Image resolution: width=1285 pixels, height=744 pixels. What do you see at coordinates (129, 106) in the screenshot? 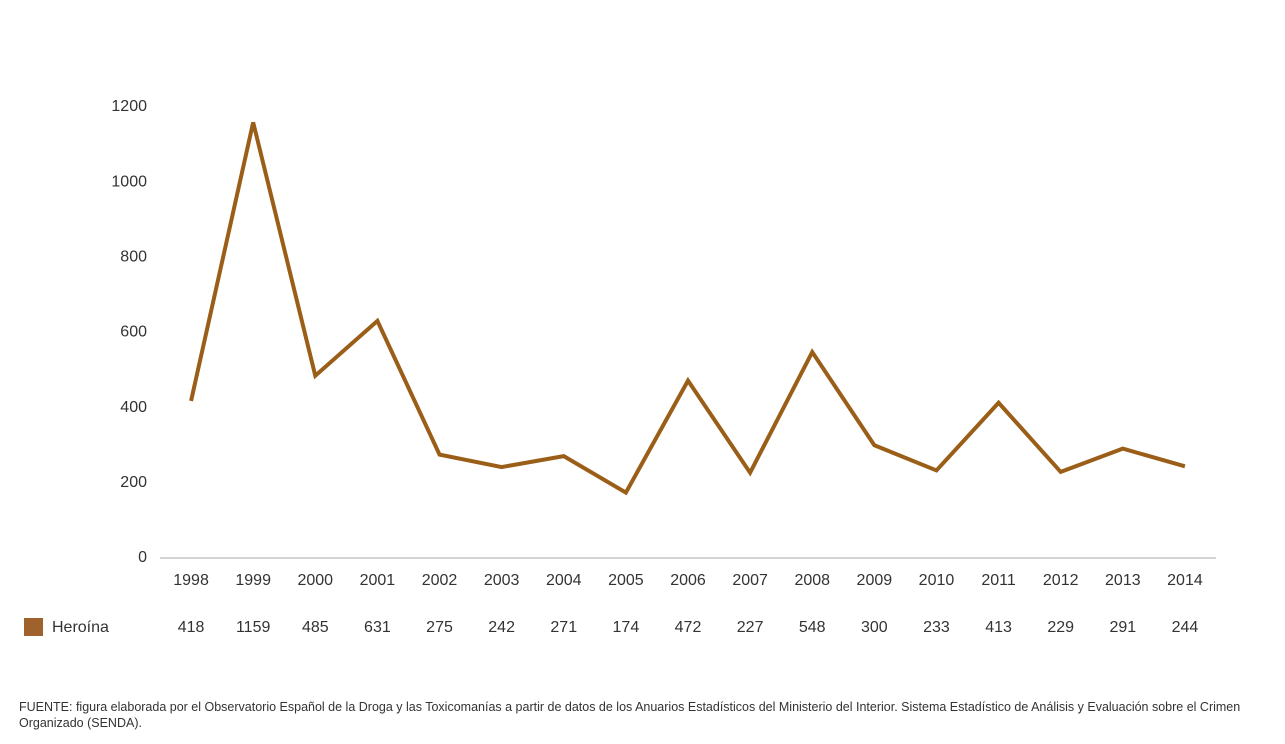
I see `y-tick-label: 1200` at bounding box center [129, 106].